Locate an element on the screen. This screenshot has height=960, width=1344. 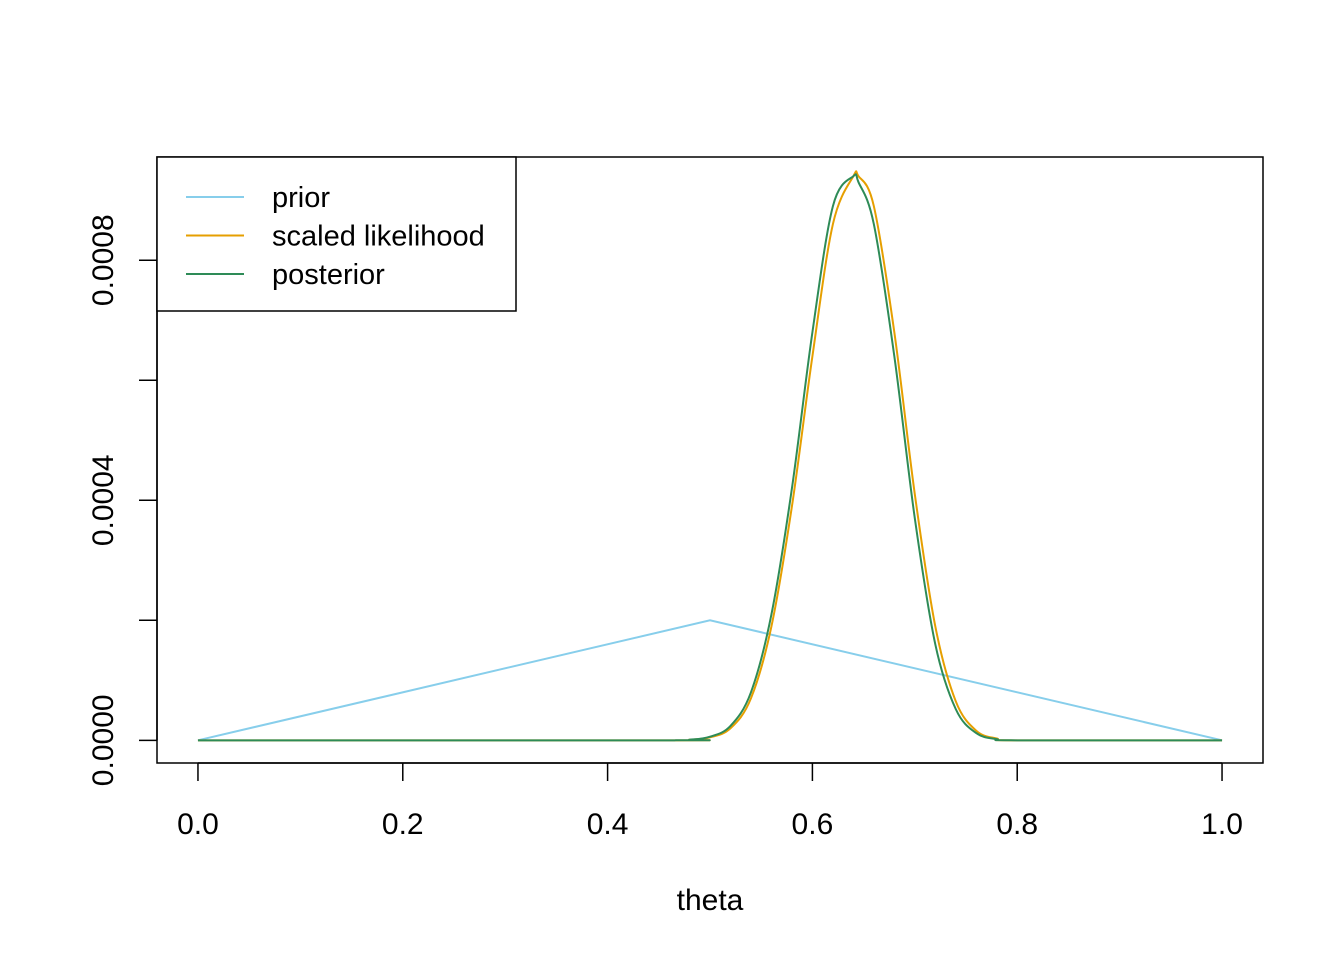
x-axis: 0.0 0.2 0.4 0.6 0.8 1.0 is located at coordinates (710, 801).